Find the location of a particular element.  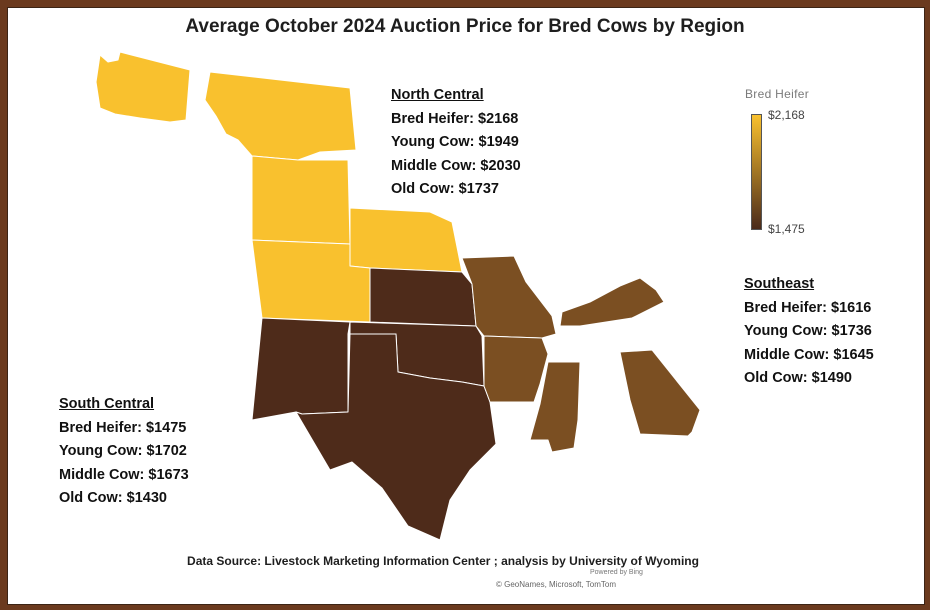

legend-title: Bred Heifer is located at coordinates (777, 94).